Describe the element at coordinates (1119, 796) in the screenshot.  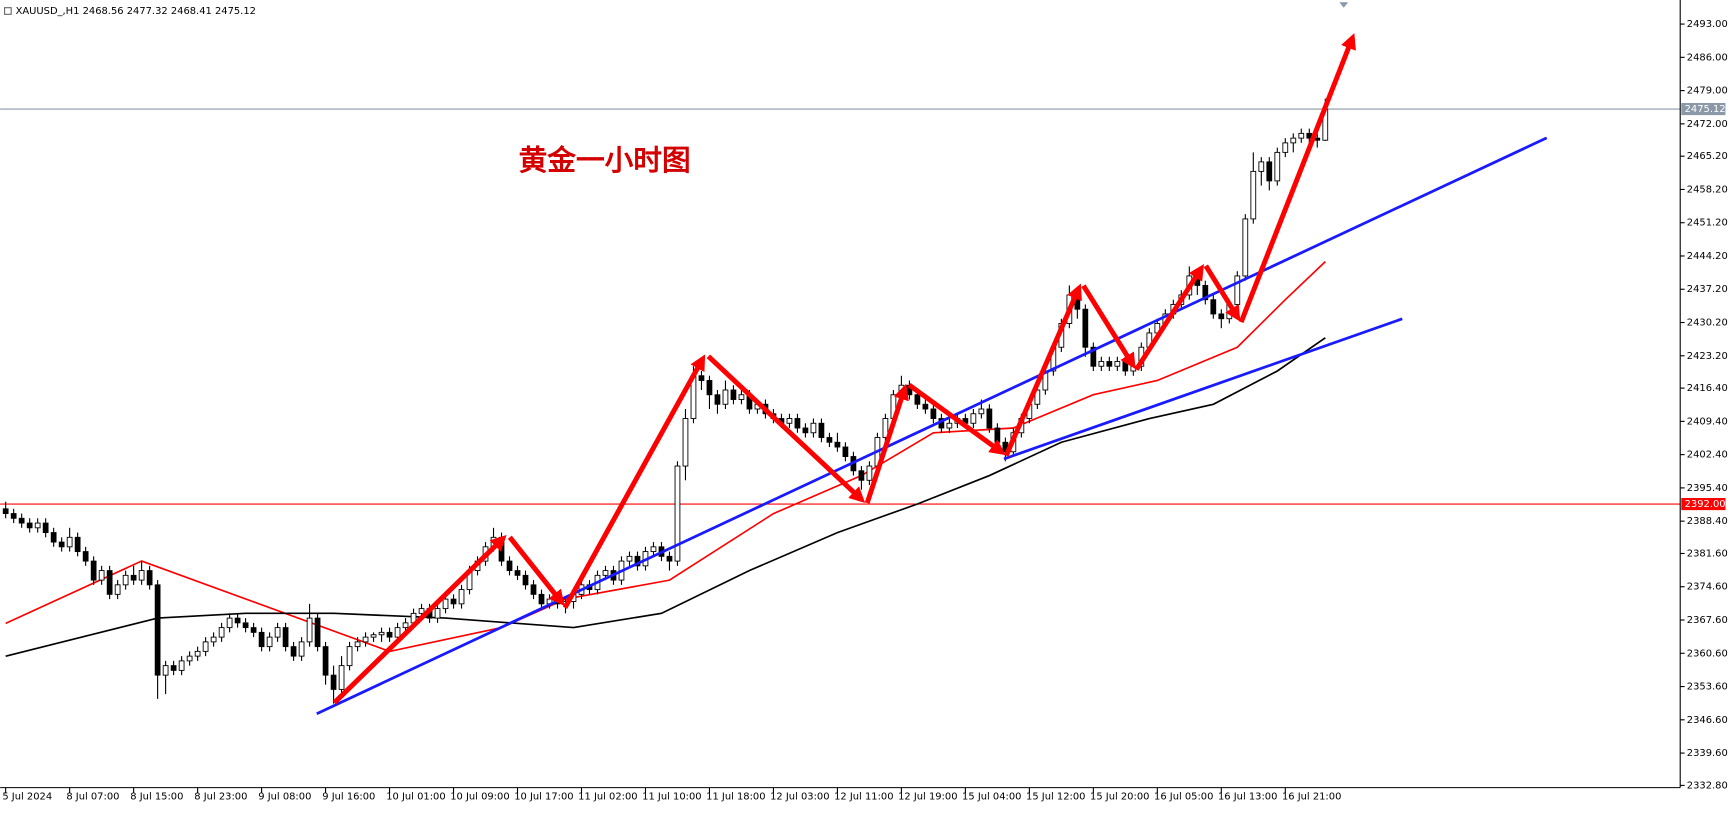
I see `x-tick-label: 15 Jul 20:00` at that location.